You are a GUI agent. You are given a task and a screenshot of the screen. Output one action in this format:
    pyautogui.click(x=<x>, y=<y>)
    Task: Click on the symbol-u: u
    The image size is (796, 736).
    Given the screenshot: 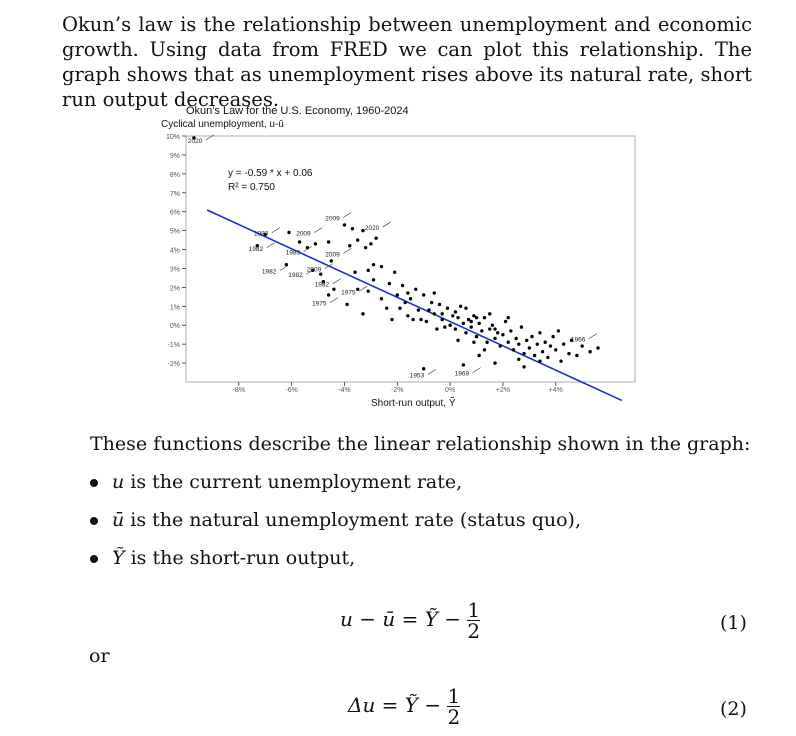 What is the action you would take?
    pyautogui.click(x=118, y=482)
    